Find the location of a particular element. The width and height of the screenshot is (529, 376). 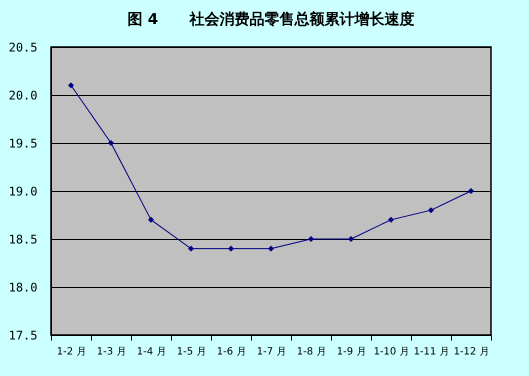

y-tick-label: 20.0 is located at coordinates (23, 95).